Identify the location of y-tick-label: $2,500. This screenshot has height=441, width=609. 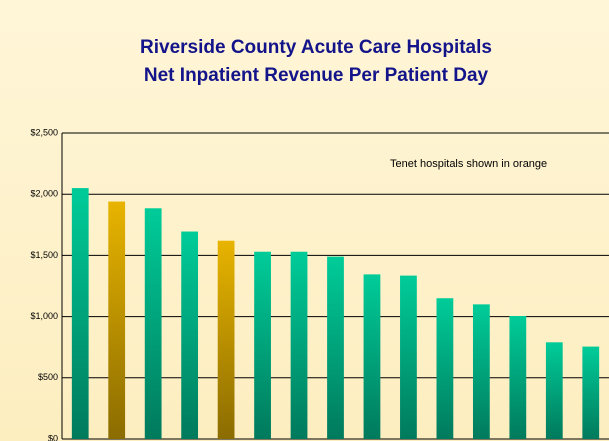
(44, 132).